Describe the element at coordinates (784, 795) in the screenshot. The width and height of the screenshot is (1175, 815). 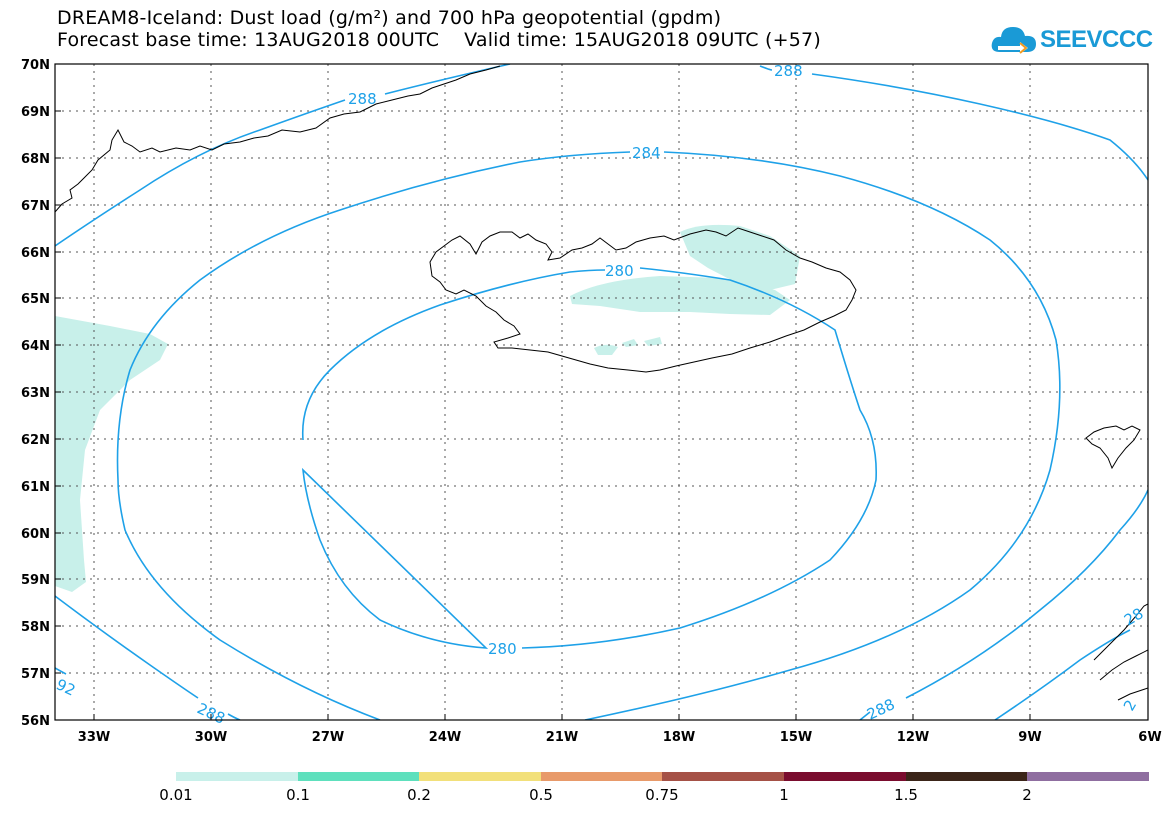
I see `colorbar-label: 1` at that location.